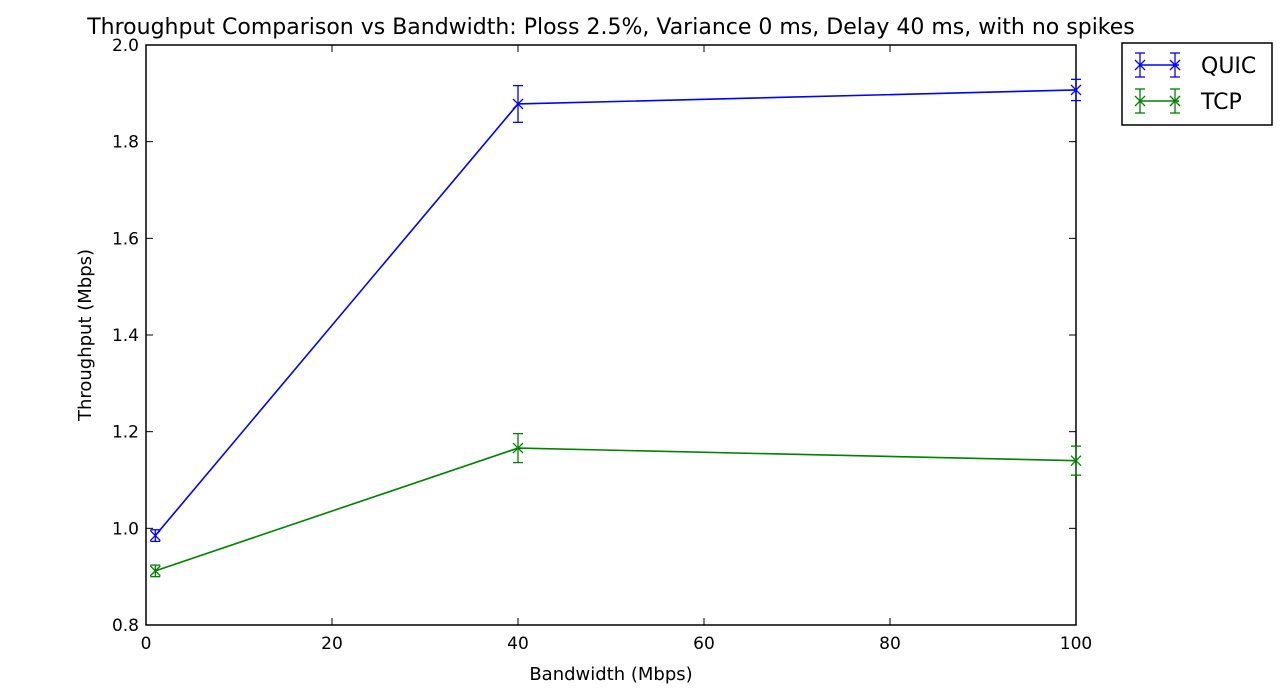 This screenshot has height=699, width=1287. Describe the element at coordinates (1221, 102) in the screenshot. I see `legend-label-tcp: TCP` at that location.